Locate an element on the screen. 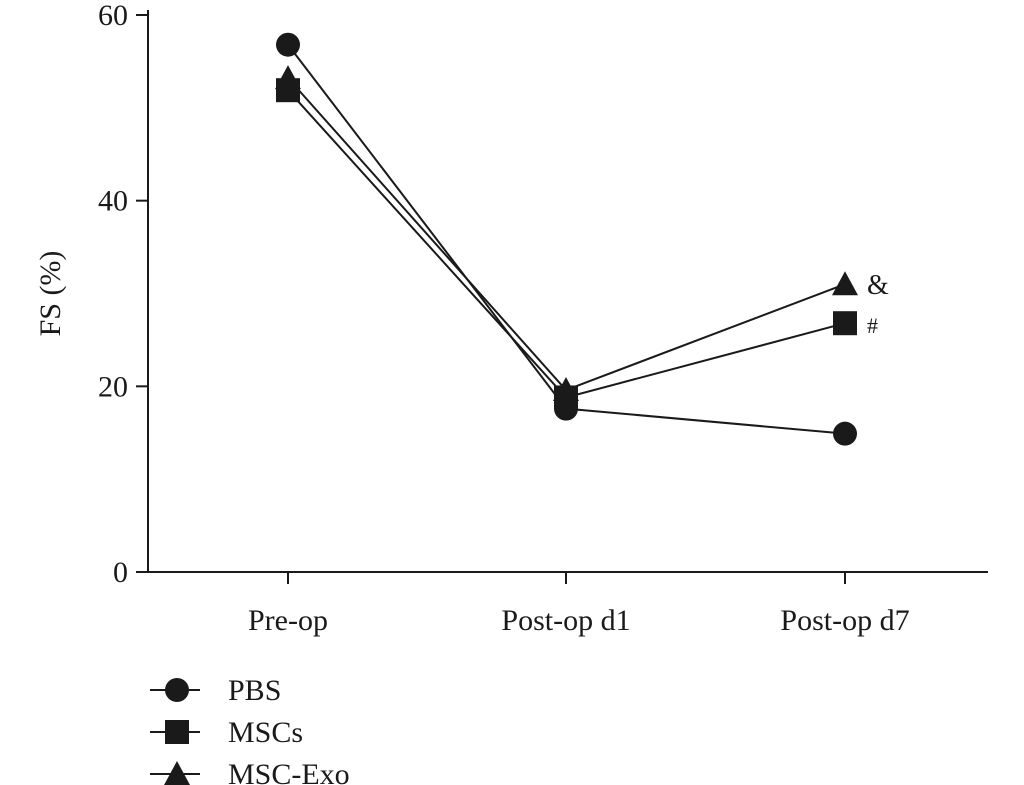 Image resolution: width=1024 pixels, height=785 pixels. legend: PBS MSCs MSC-Exo is located at coordinates (250, 729).